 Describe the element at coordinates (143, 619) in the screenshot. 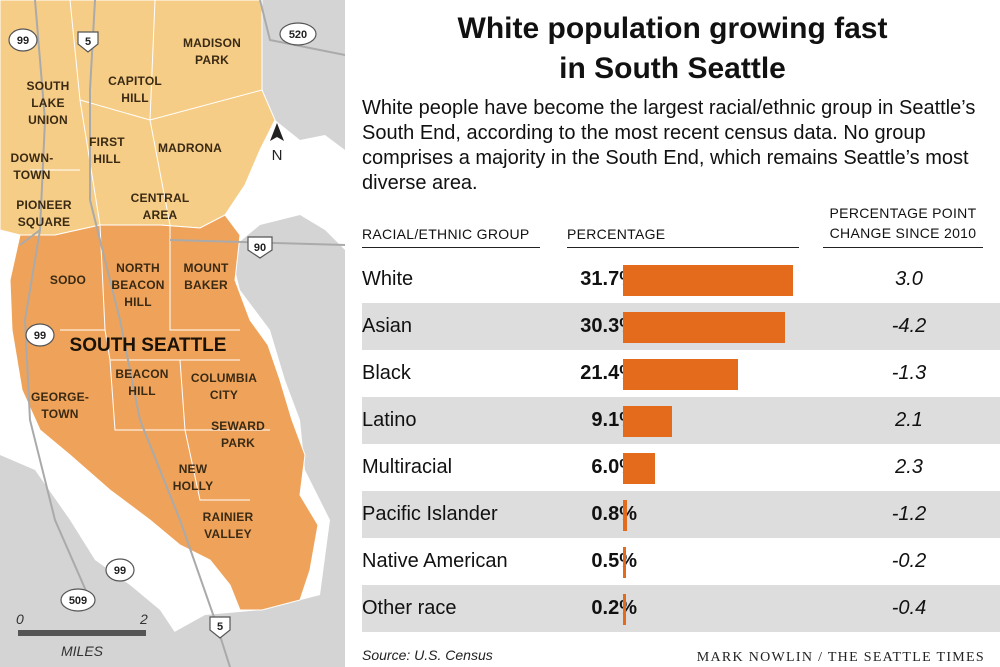

I see `scale-end-label: 2` at that location.